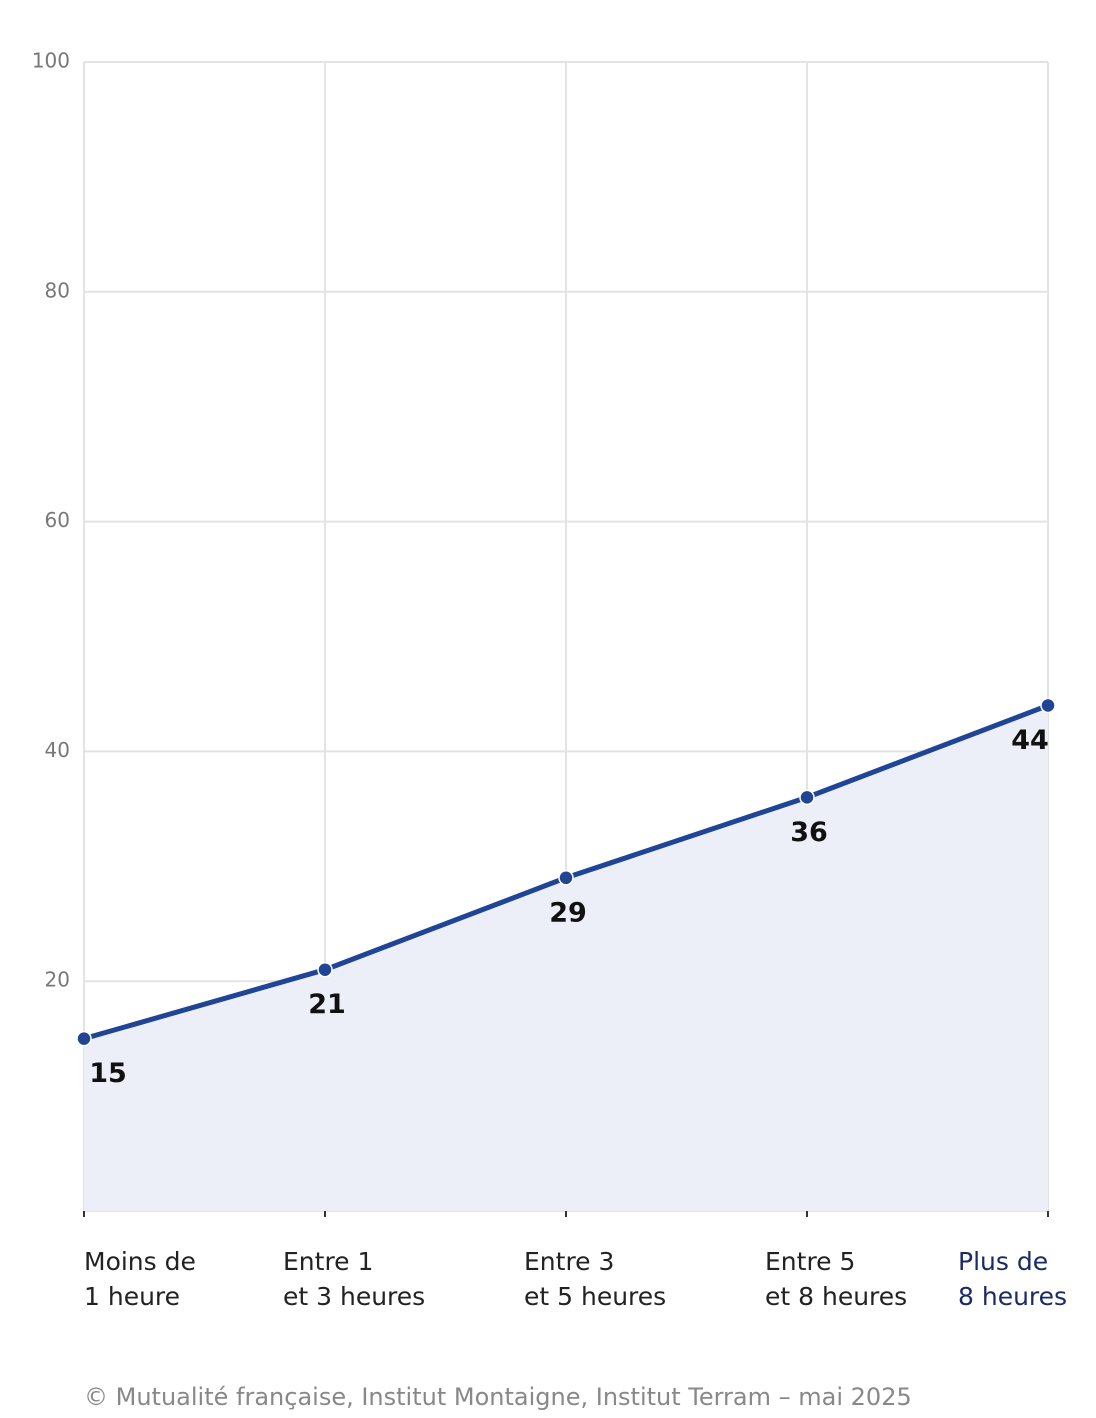  I want to click on x-tick-label: Entre 3 et 5 heures, so click(595, 1279).